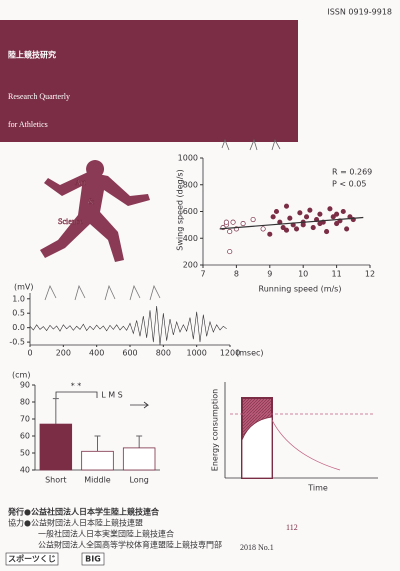 The height and width of the screenshot is (571, 400). I want to click on annotation: P < 0.05, so click(349, 184).